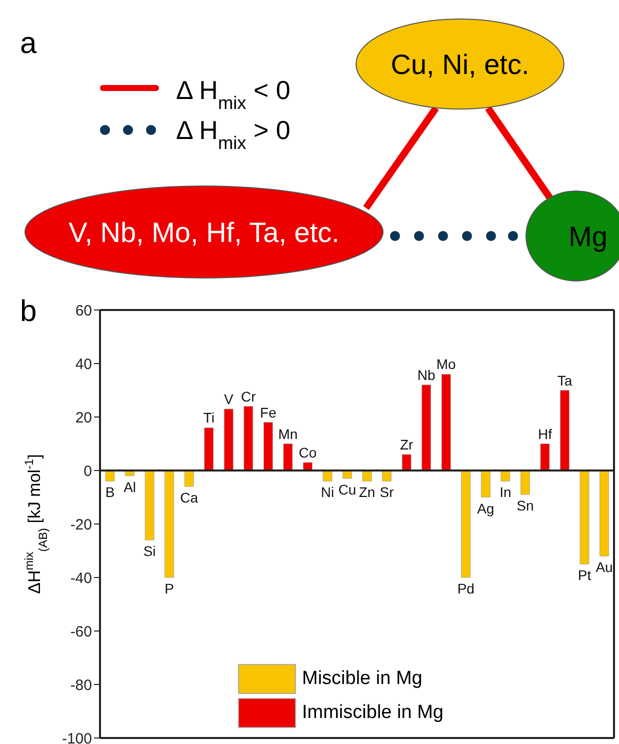 This screenshot has width=619, height=744. What do you see at coordinates (208, 418) in the screenshot?
I see `x-tick-label: Ti` at bounding box center [208, 418].